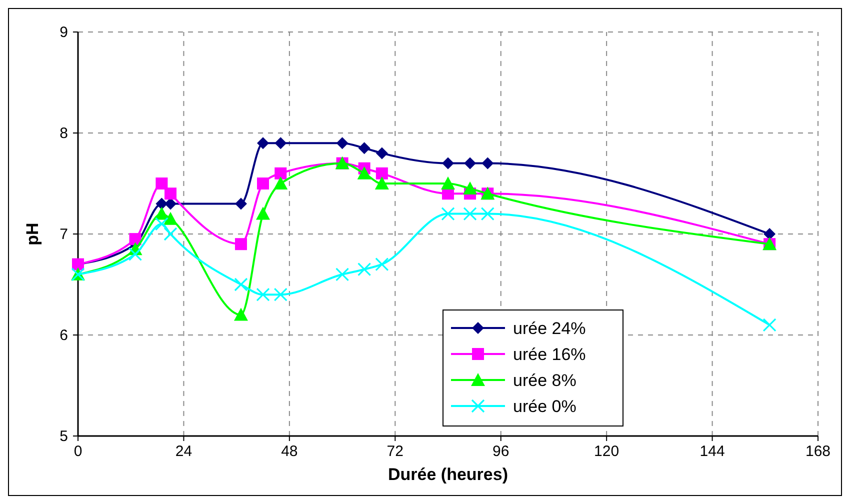 Image resolution: width=850 pixels, height=504 pixels. What do you see at coordinates (64, 436) in the screenshot?
I see `y-tick-label: 5` at bounding box center [64, 436].